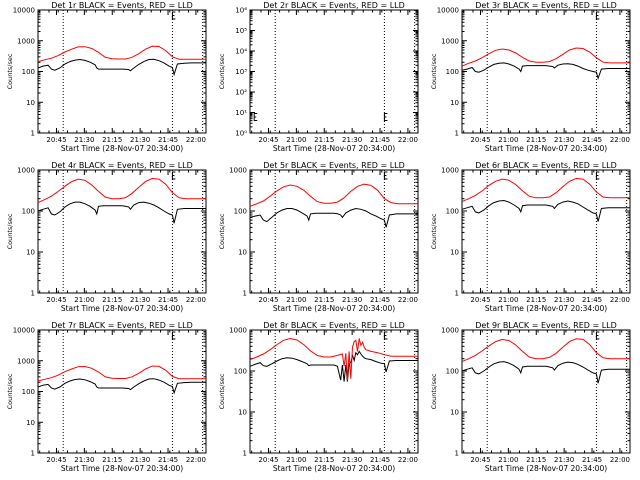 The width and height of the screenshot is (640, 480). I want to click on chart-title: Det 3r BLACK = Events, RED = LLD, so click(546, 5).